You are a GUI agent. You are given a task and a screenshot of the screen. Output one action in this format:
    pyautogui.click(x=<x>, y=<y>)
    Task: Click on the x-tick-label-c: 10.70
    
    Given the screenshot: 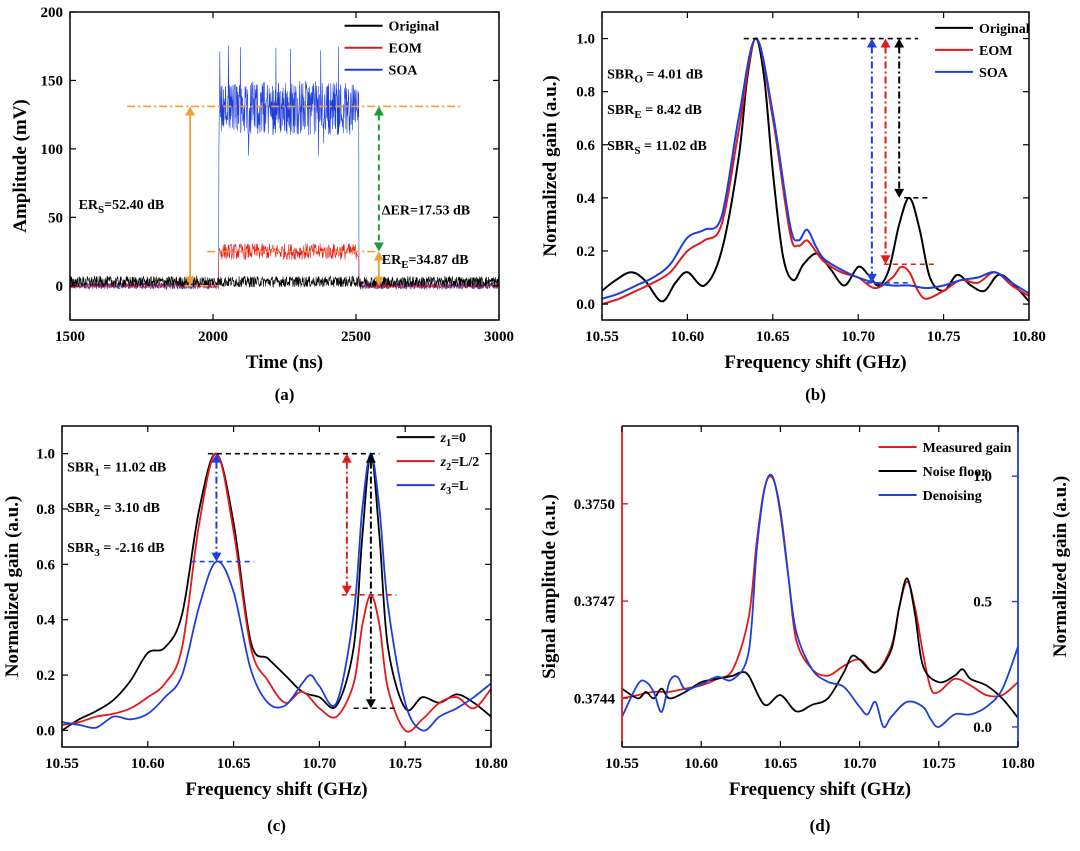 What is the action you would take?
    pyautogui.click(x=320, y=764)
    